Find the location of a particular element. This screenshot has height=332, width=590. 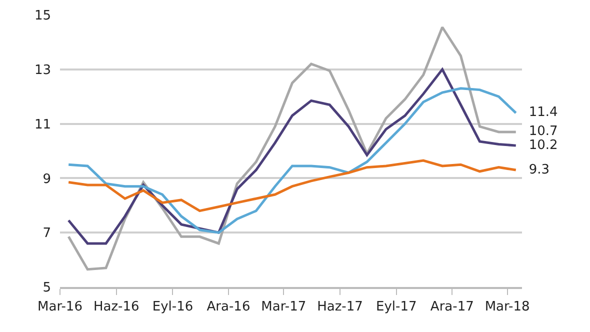

data-label: 11.4 is located at coordinates (537, 112).